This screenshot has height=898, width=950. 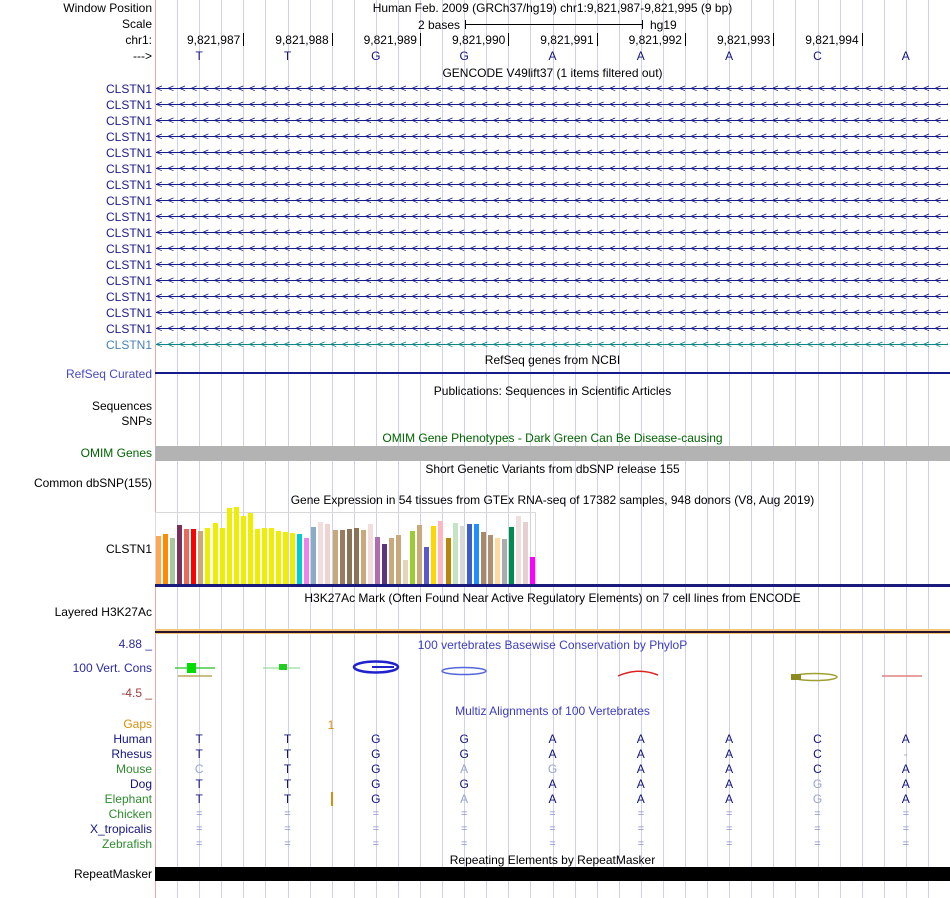 I want to click on phylop-label: 100 Vert. Cons, so click(x=112, y=668).